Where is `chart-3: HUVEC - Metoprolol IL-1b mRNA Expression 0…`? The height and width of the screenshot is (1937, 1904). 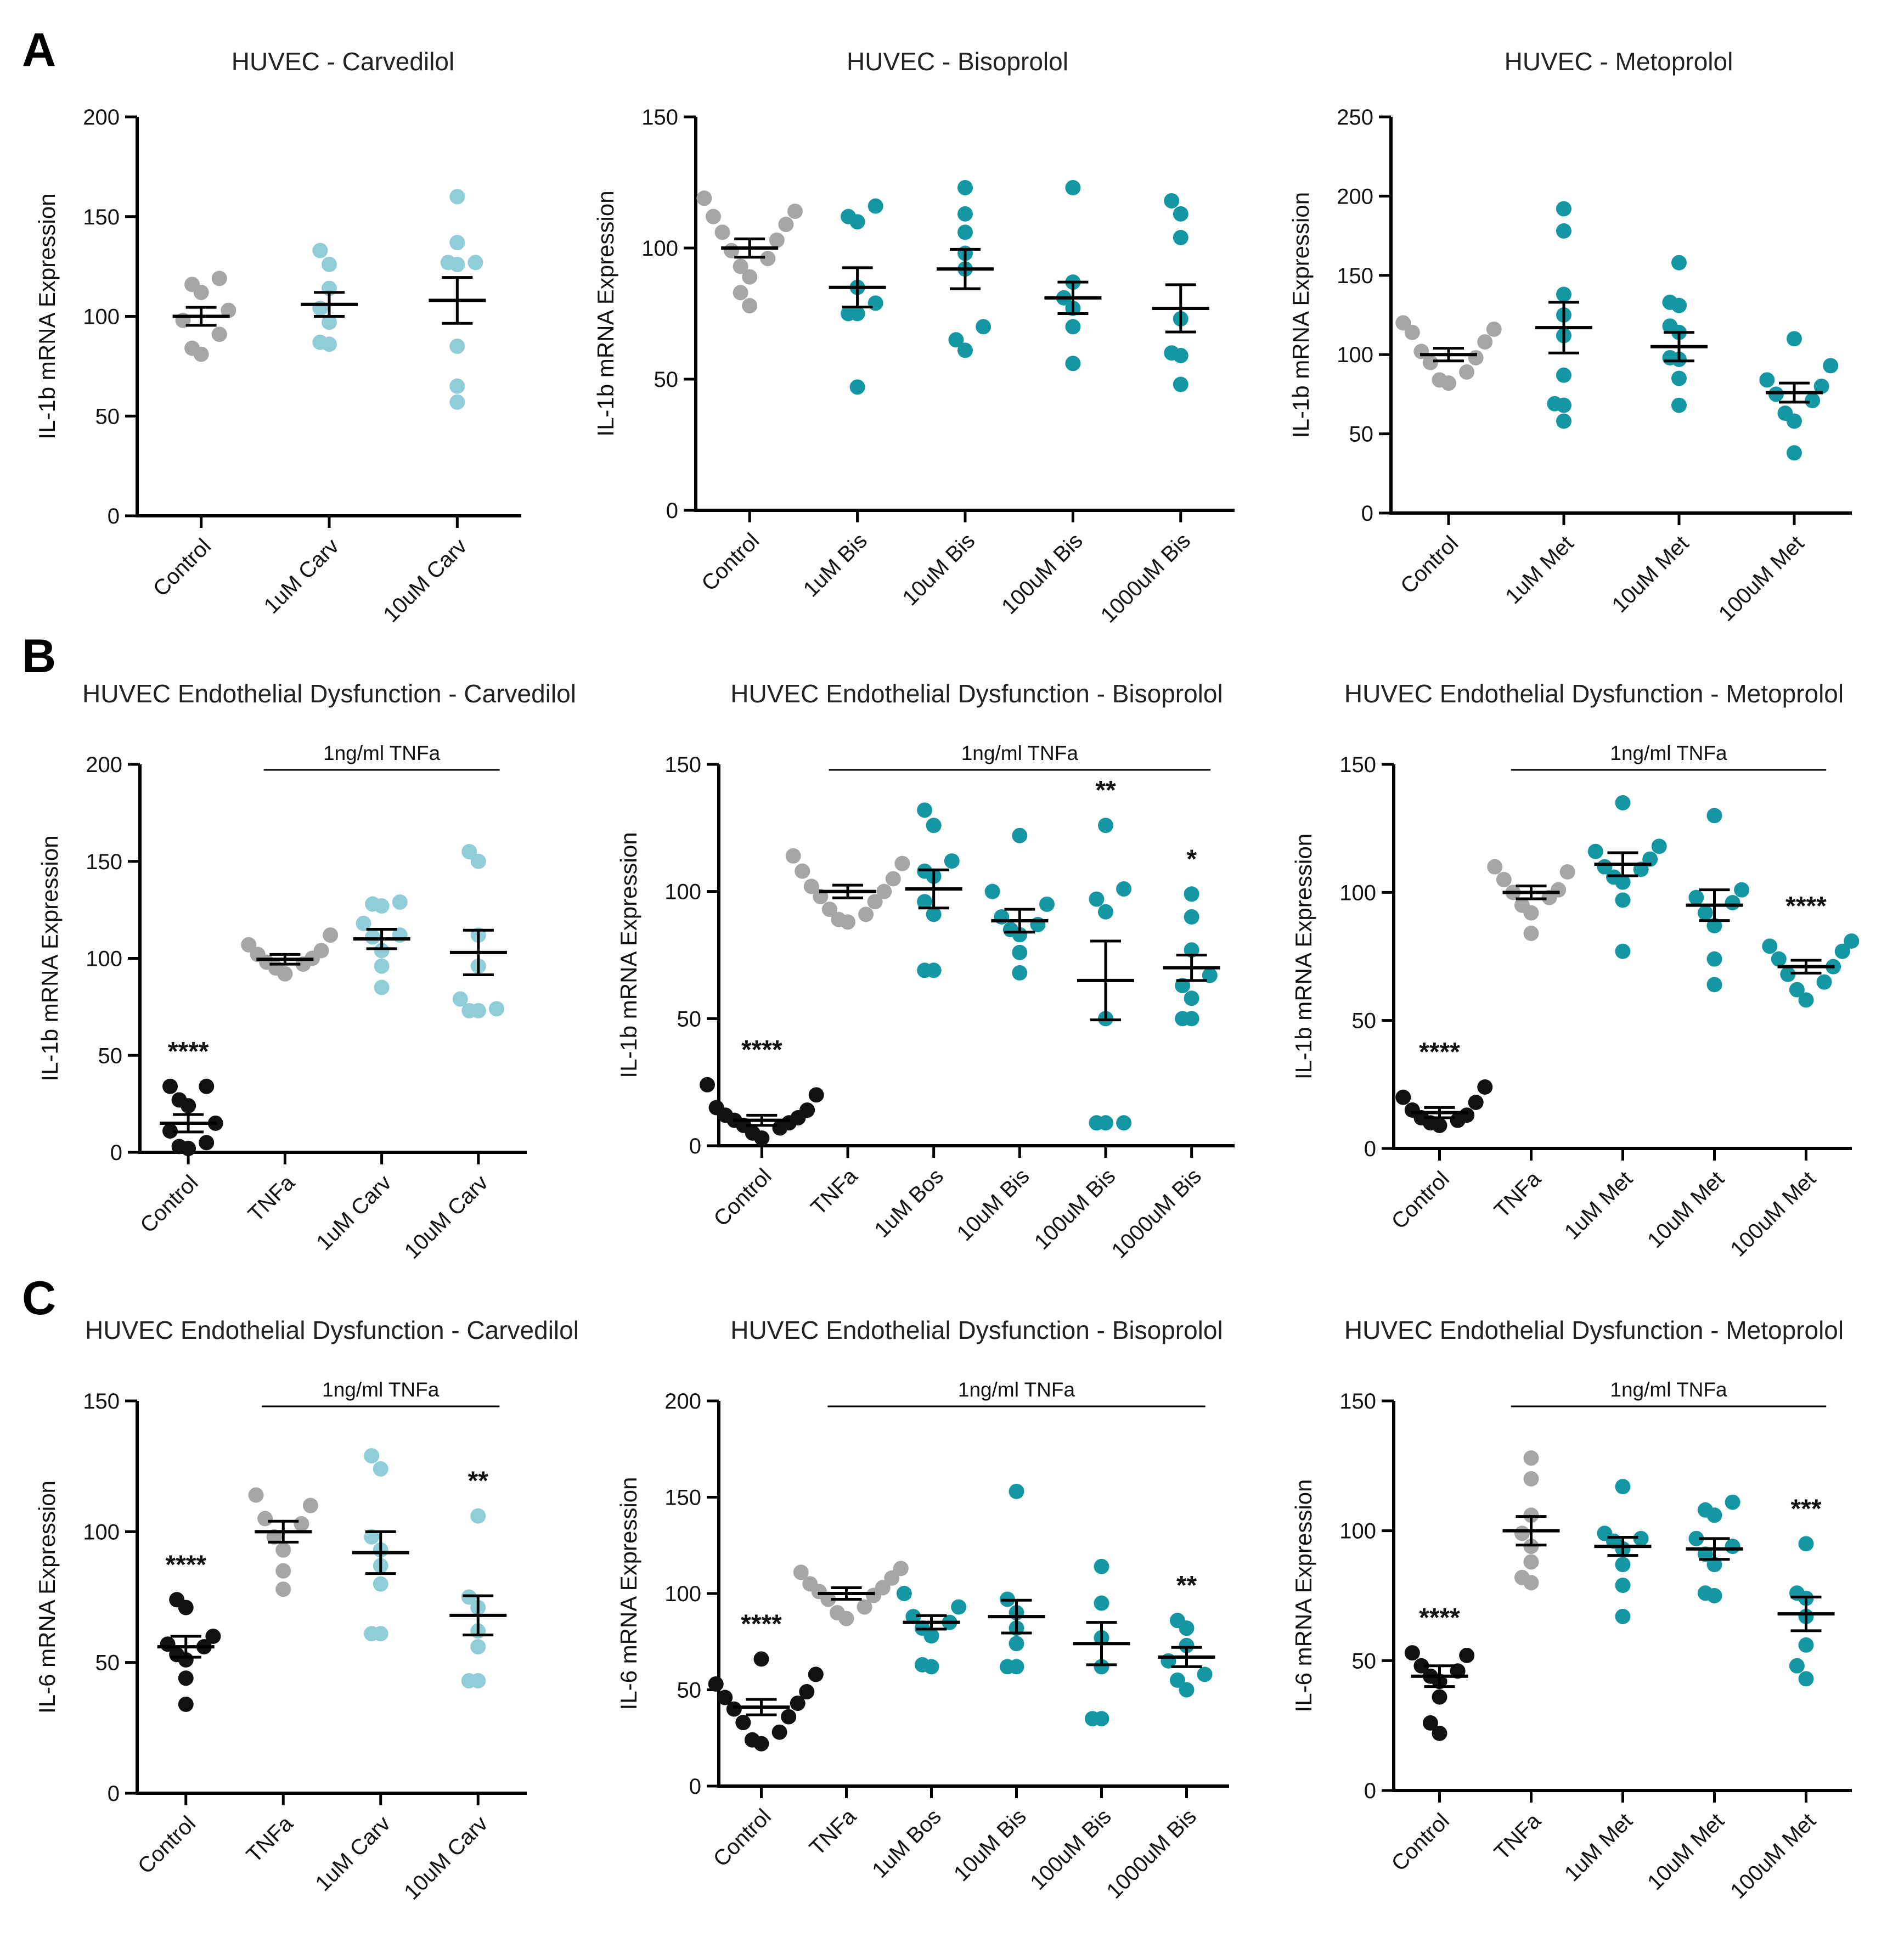
chart-3: HUVEC - Metoprolol IL-1b mRNA Expression 0… is located at coordinates (1570, 336).